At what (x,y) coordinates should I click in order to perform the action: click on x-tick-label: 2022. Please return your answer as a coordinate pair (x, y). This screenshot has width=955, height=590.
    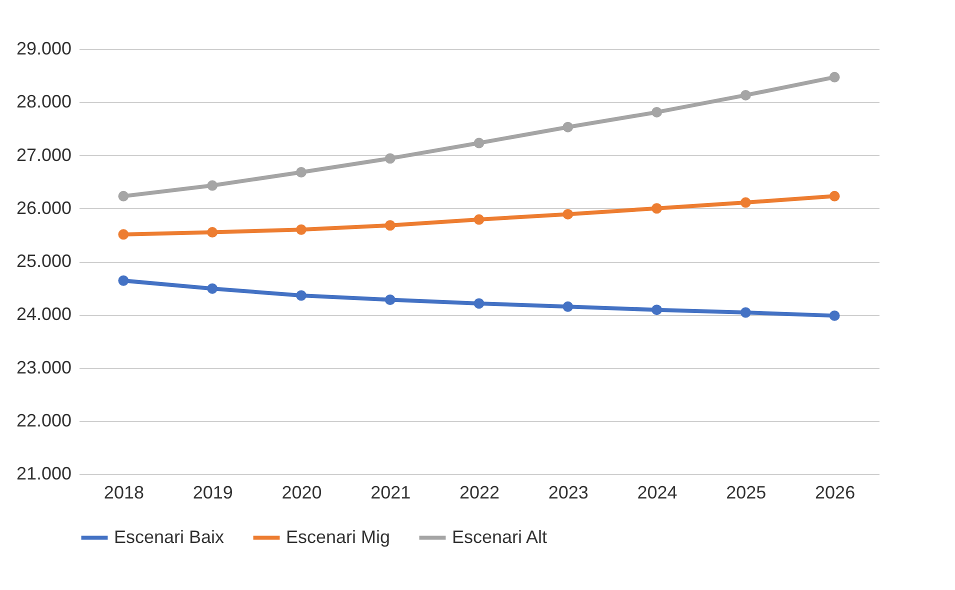
    Looking at the image, I should click on (479, 492).